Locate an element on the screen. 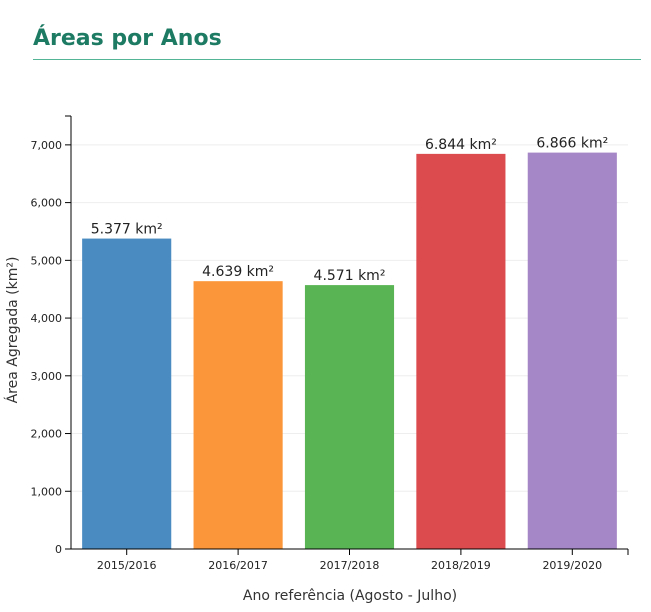 This screenshot has width=651, height=612. x-tick-label: 2016/2017 is located at coordinates (238, 565).